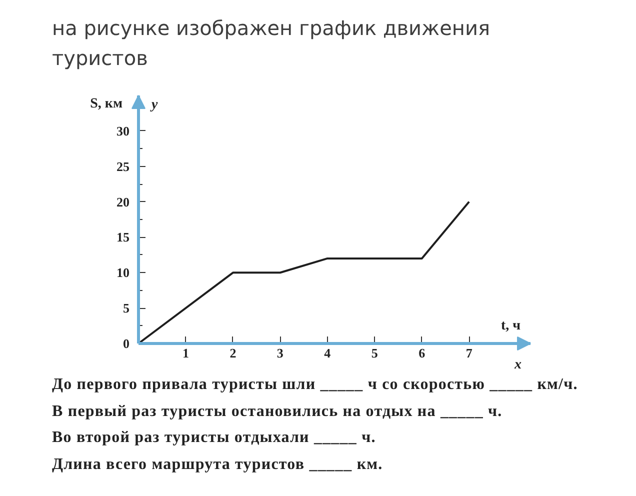 This screenshot has width=636, height=496. I want to click on x-tick-label: 3, so click(280, 353).